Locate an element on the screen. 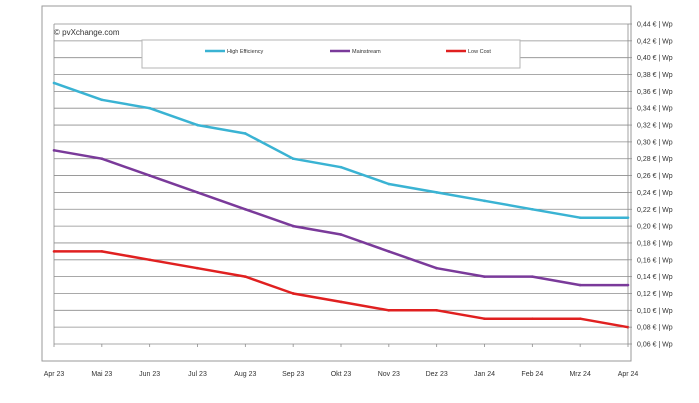 This screenshot has height=403, width=699. y-tick-label: 0,32 € | Wp is located at coordinates (655, 126).